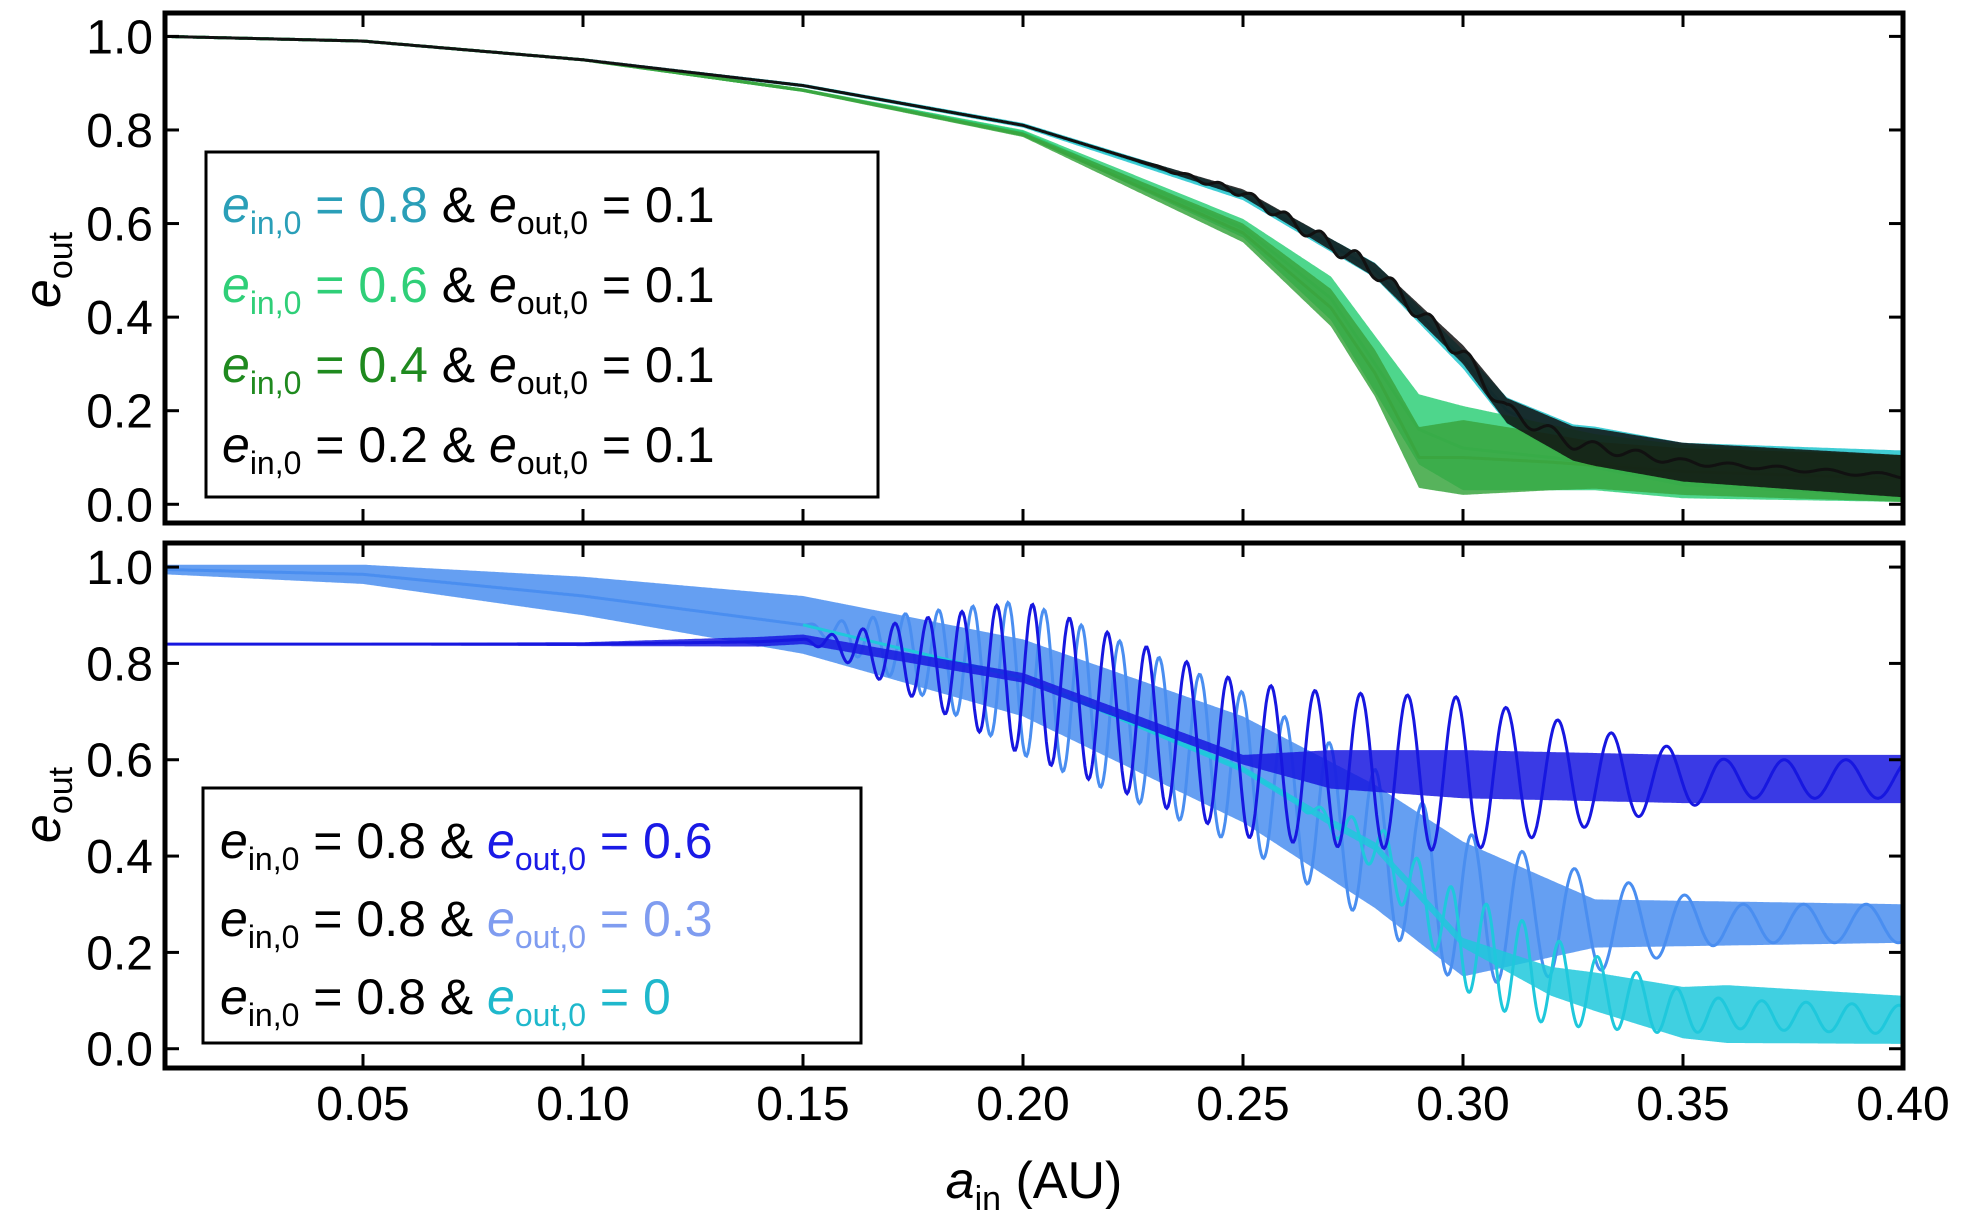 Image resolution: width=1968 pixels, height=1224 pixels. What do you see at coordinates (1022, 1104) in the screenshot?
I see `x-tick-label: 0.20` at bounding box center [1022, 1104].